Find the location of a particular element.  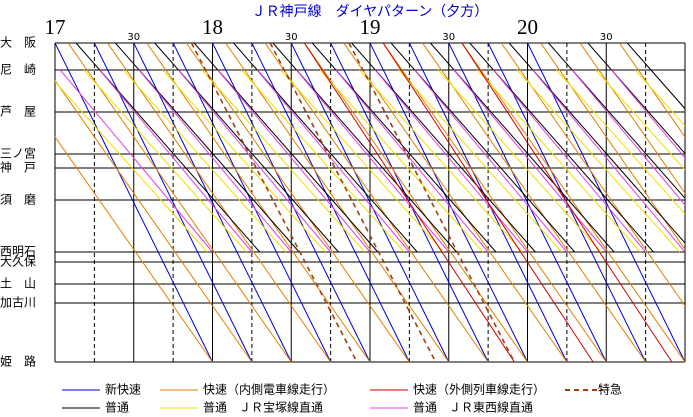

hour-label: 17 is located at coordinates (55, 27).